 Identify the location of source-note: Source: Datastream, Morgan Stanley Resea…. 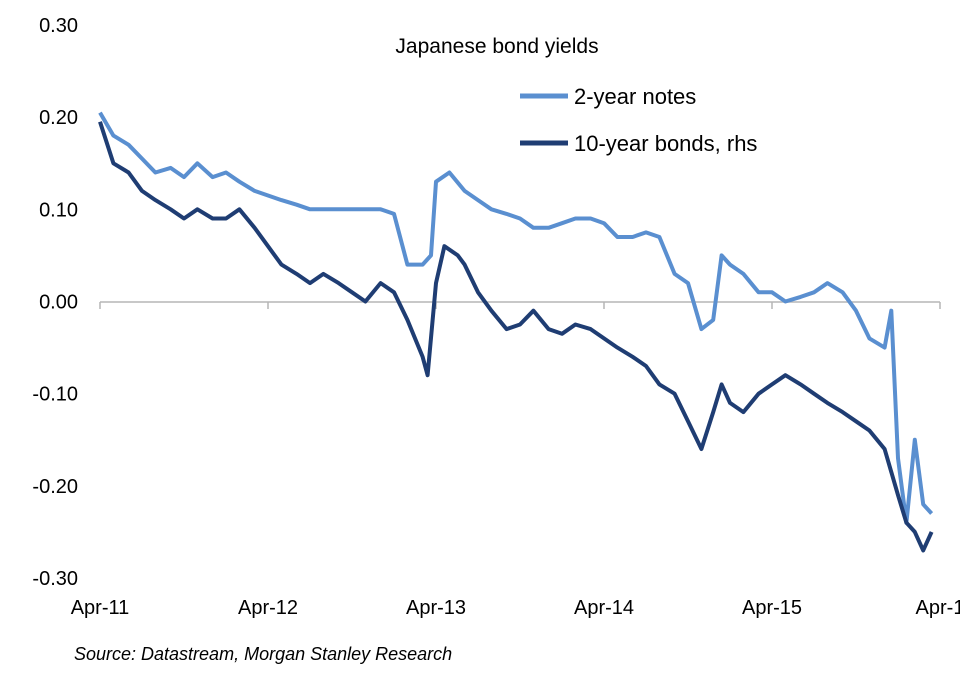
(263, 654).